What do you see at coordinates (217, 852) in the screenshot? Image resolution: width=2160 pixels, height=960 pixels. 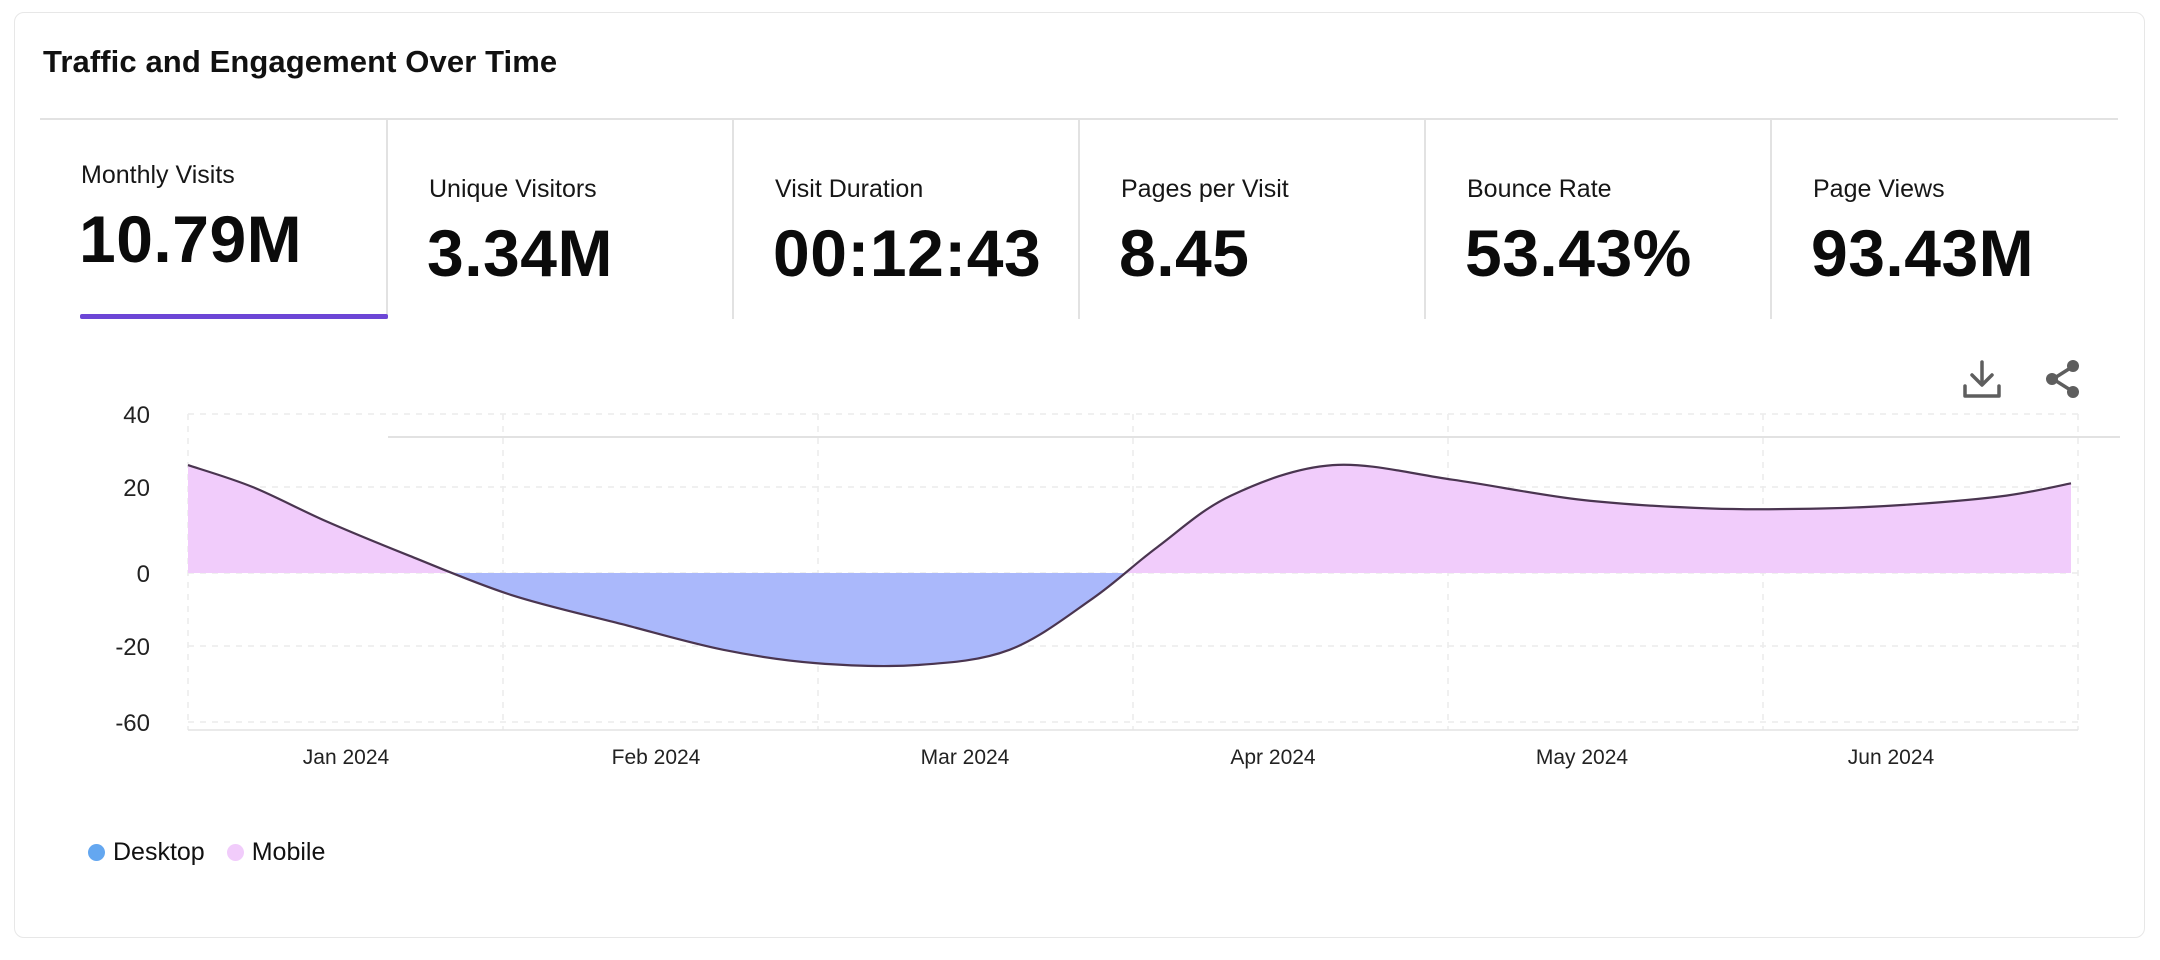 I see `chart-legend: Desktop Mobile` at bounding box center [217, 852].